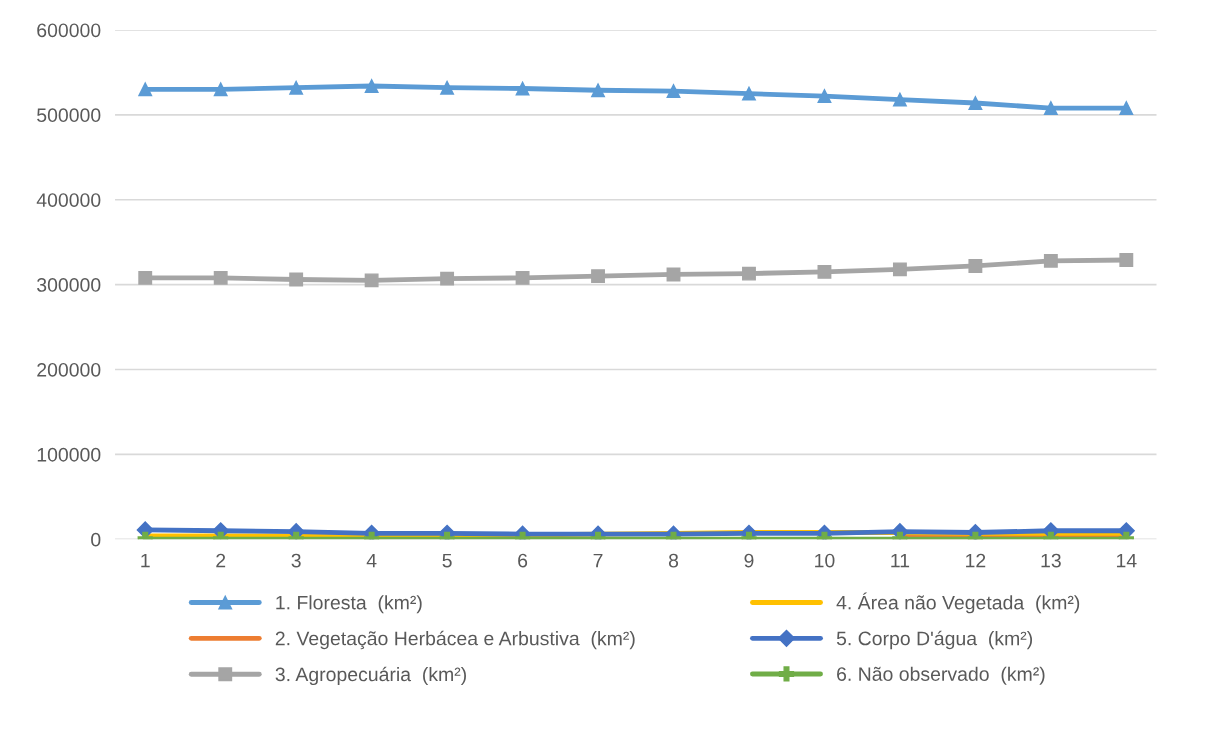 The height and width of the screenshot is (749, 1211). I want to click on x-tick-label: 12, so click(976, 560).